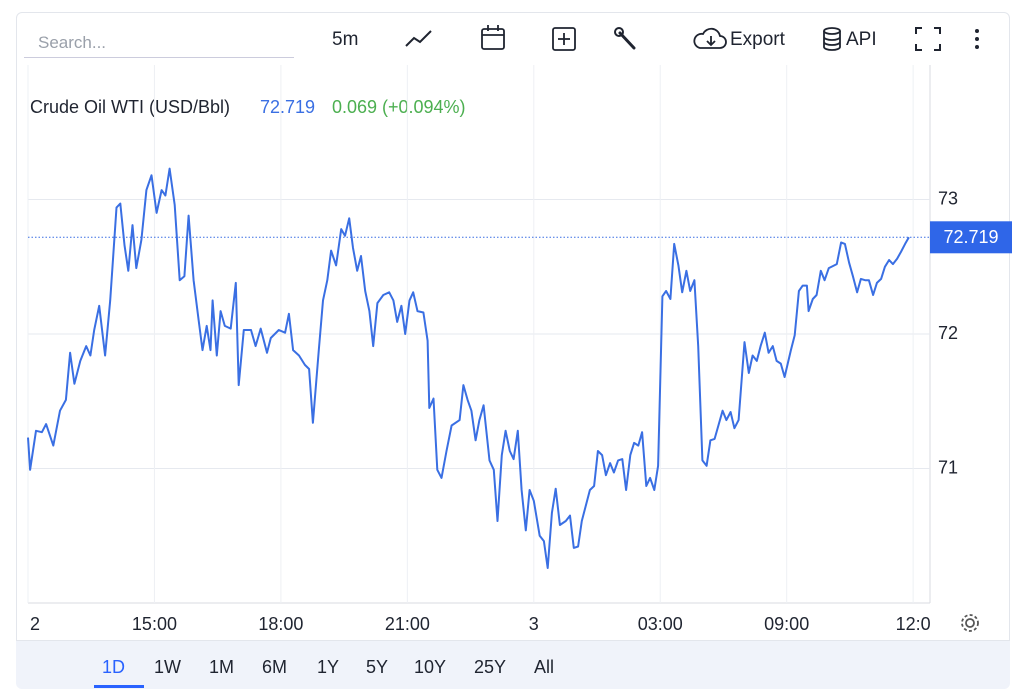 The height and width of the screenshot is (700, 1024). Describe the element at coordinates (490, 667) in the screenshot. I see `range-button: 25Y` at that location.